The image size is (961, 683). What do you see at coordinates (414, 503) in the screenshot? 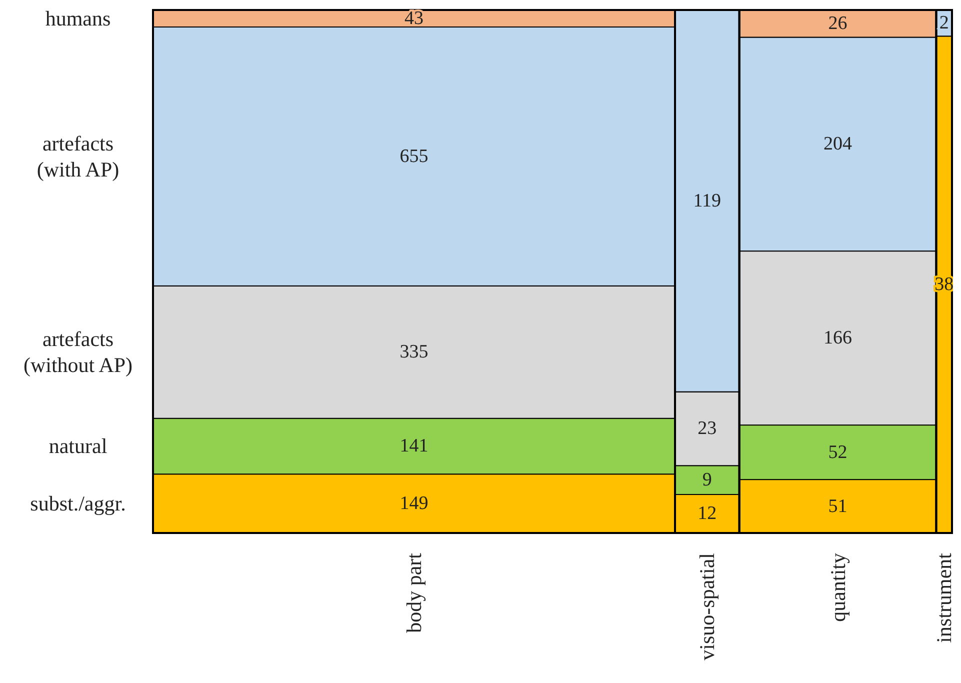
I see `data-label: 149` at bounding box center [414, 503].